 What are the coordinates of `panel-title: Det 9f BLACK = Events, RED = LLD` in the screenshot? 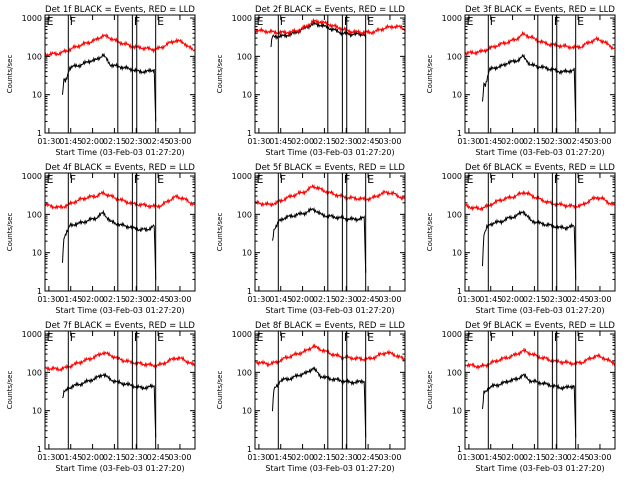 It's located at (540, 326).